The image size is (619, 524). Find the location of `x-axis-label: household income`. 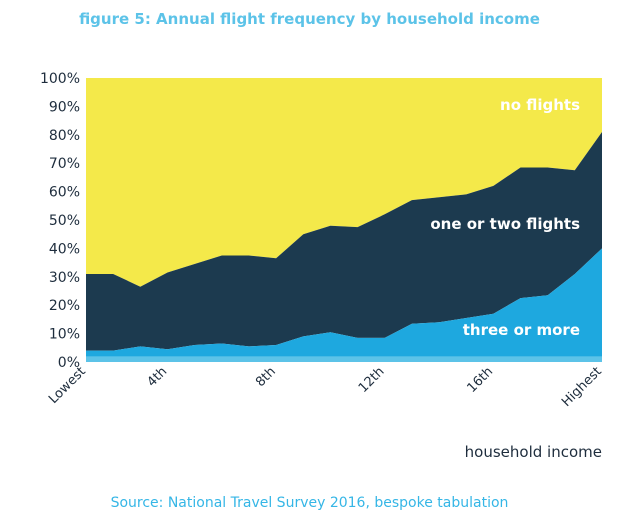

x-axis-label: household income is located at coordinates (533, 452).